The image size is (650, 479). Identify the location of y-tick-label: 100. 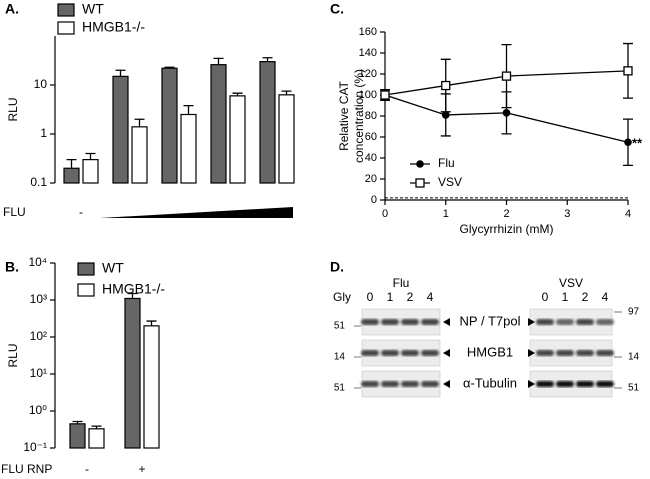
(368, 95).